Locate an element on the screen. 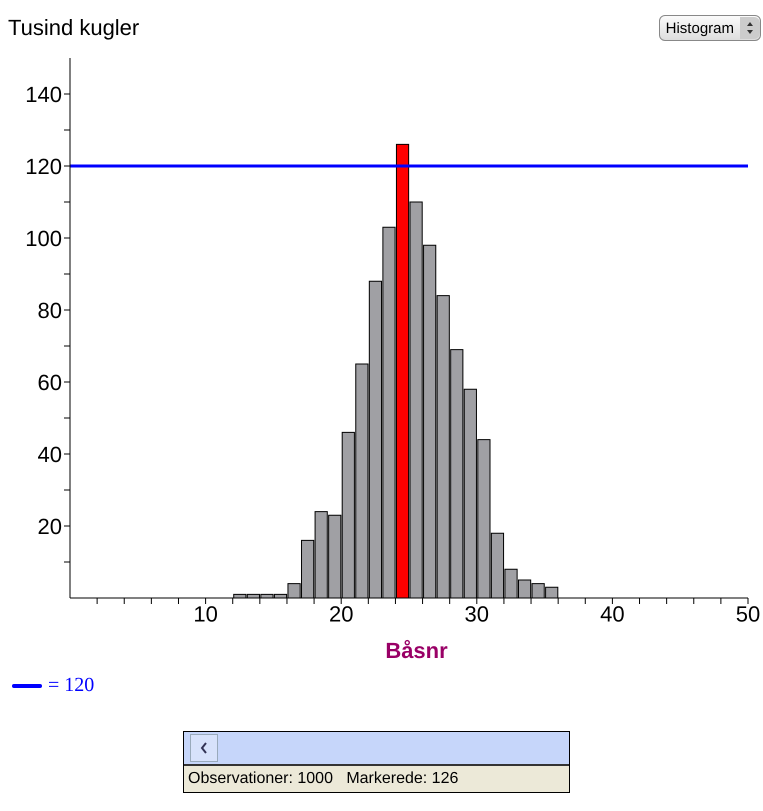 The height and width of the screenshot is (811, 763). y-tick-label: 100 is located at coordinates (43, 238).